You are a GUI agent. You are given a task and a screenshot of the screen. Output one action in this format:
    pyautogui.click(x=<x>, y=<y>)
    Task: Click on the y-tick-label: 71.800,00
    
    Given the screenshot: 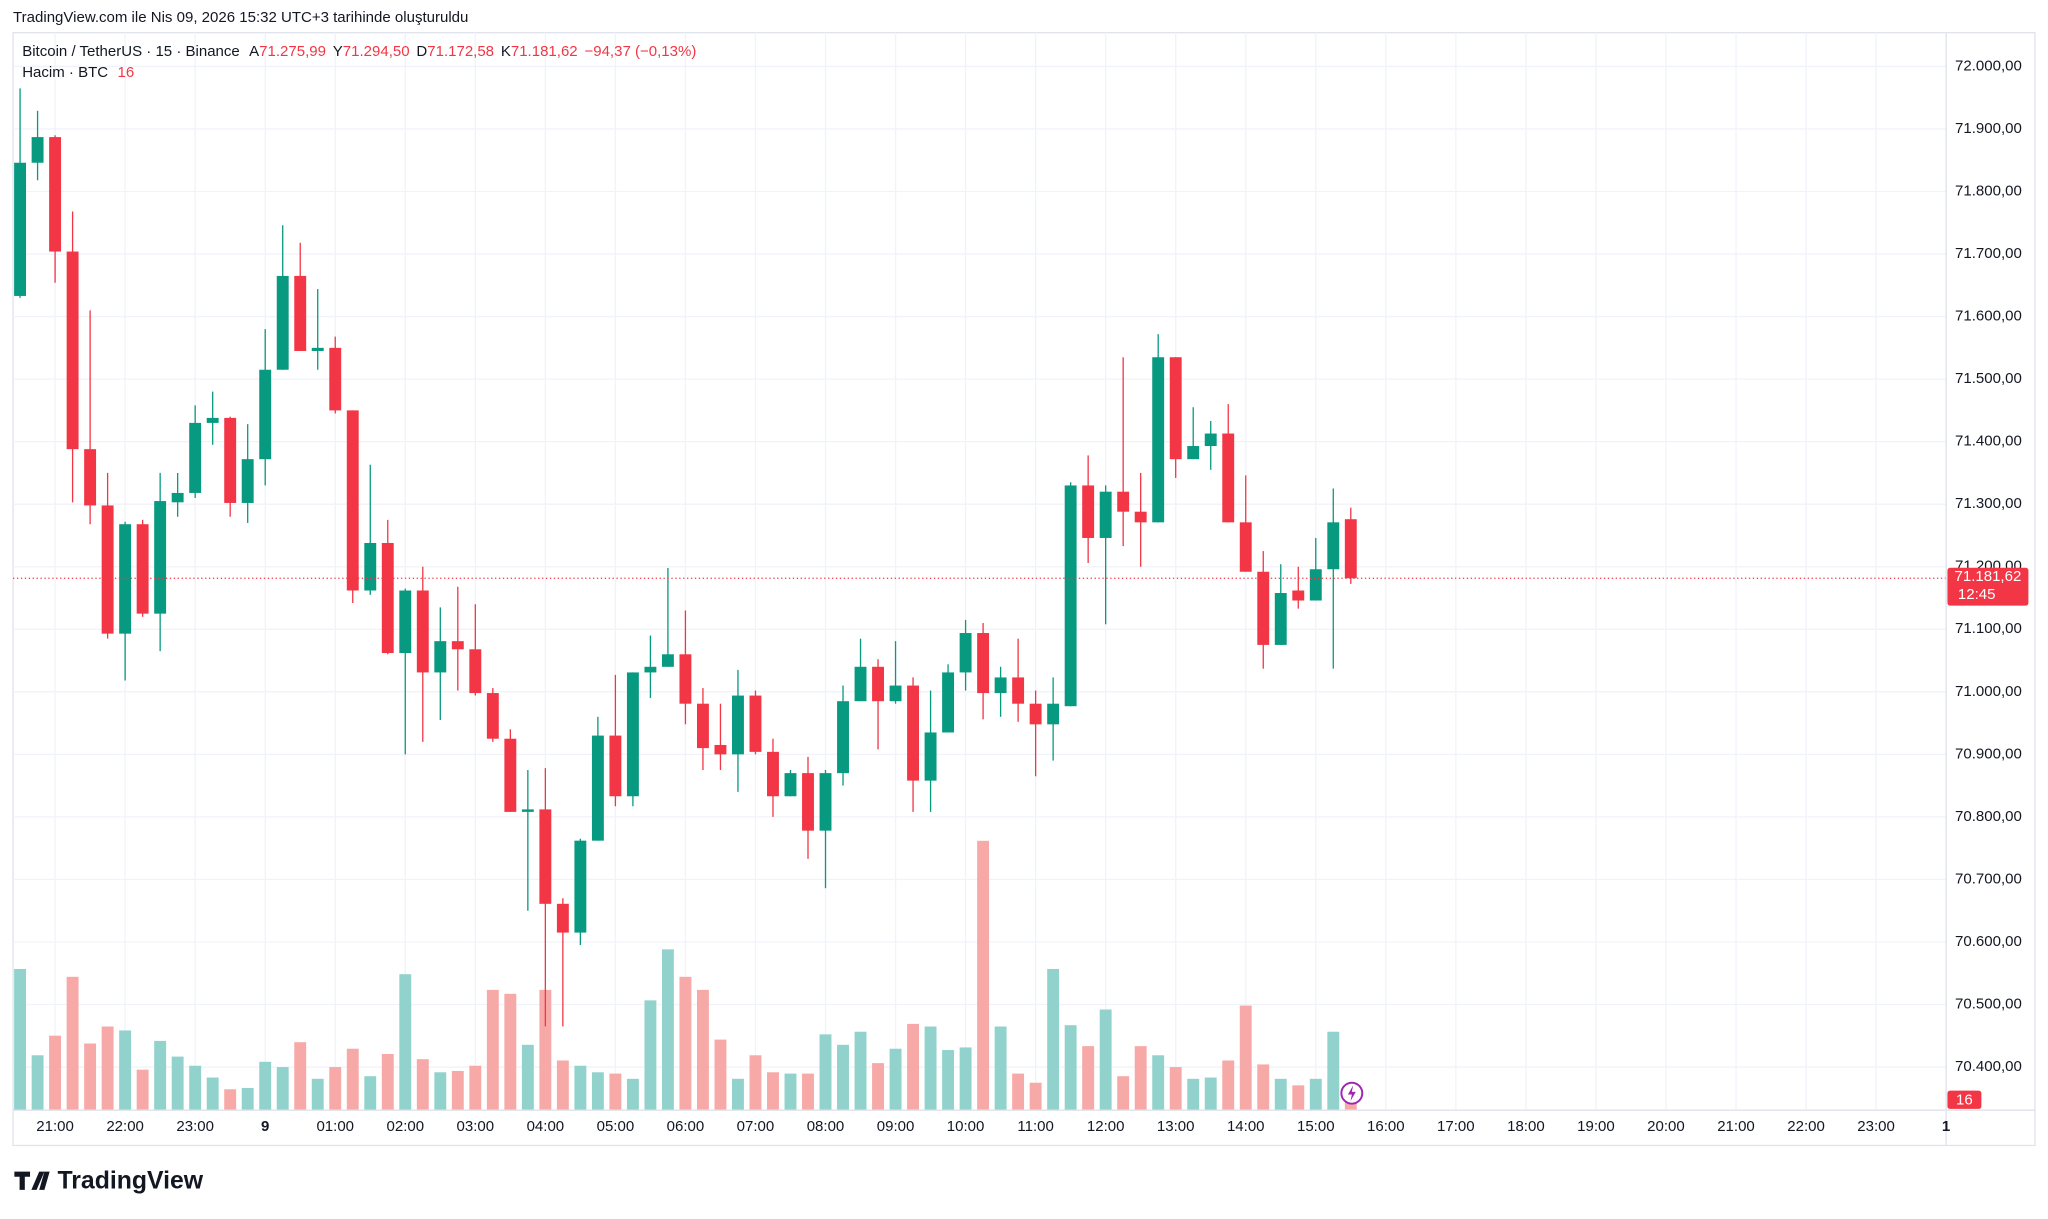 What is the action you would take?
    pyautogui.click(x=1988, y=190)
    